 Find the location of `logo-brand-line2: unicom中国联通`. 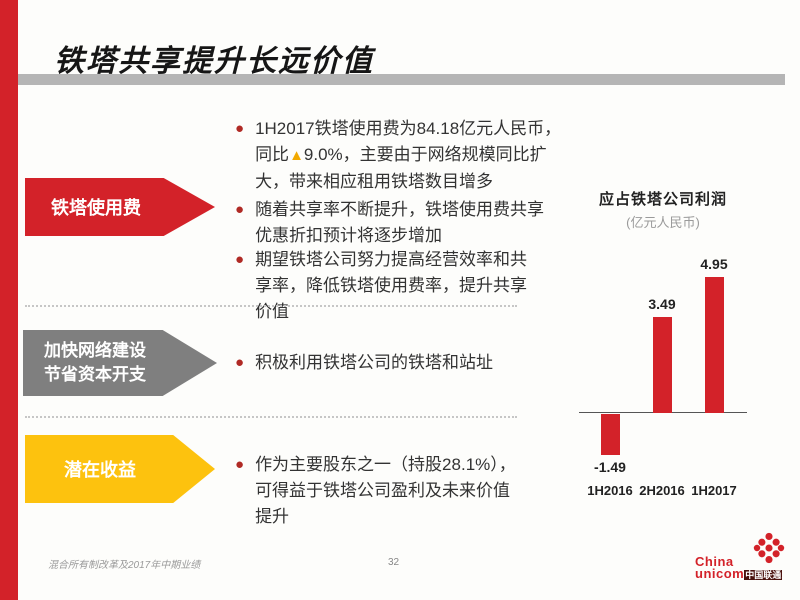

logo-brand-line2: unicom中国联通 is located at coordinates (739, 573).